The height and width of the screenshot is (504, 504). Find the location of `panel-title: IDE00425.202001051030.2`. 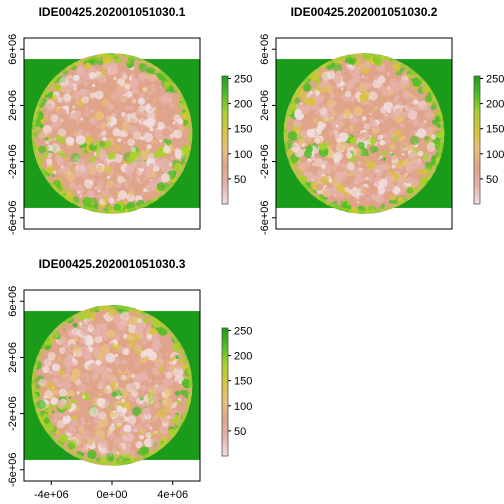

panel-title: IDE00425.202001051030.2 is located at coordinates (364, 12).